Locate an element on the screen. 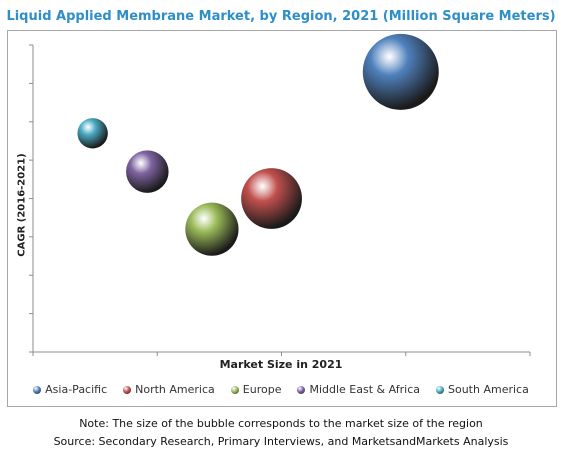 This screenshot has width=562, height=452. legend-item-asia-pacific: Asia-Pacific is located at coordinates (70, 389).